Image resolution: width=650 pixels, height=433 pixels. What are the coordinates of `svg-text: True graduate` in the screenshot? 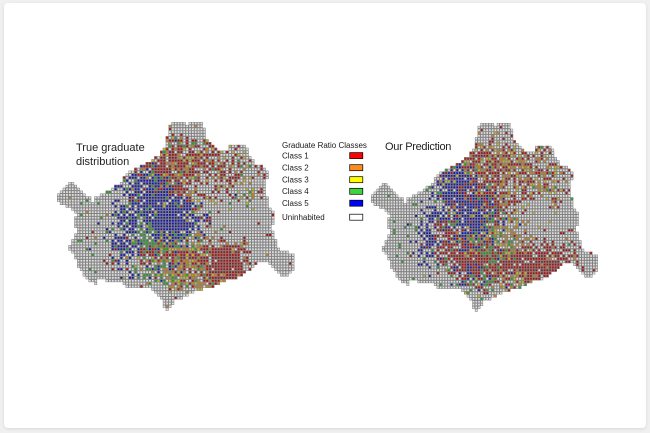 It's located at (110, 148).